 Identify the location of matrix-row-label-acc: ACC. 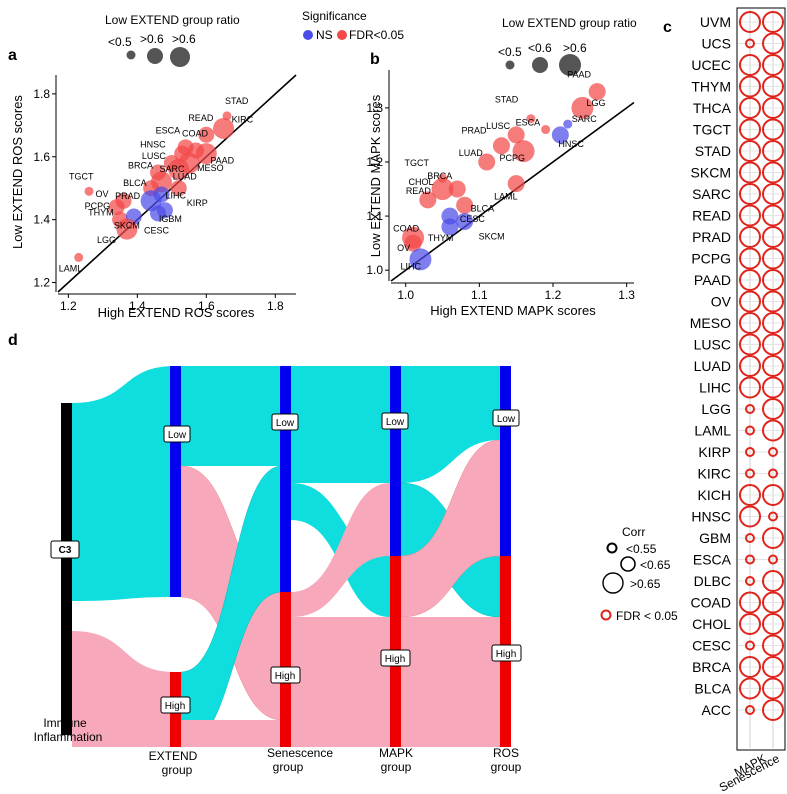
(716, 710).